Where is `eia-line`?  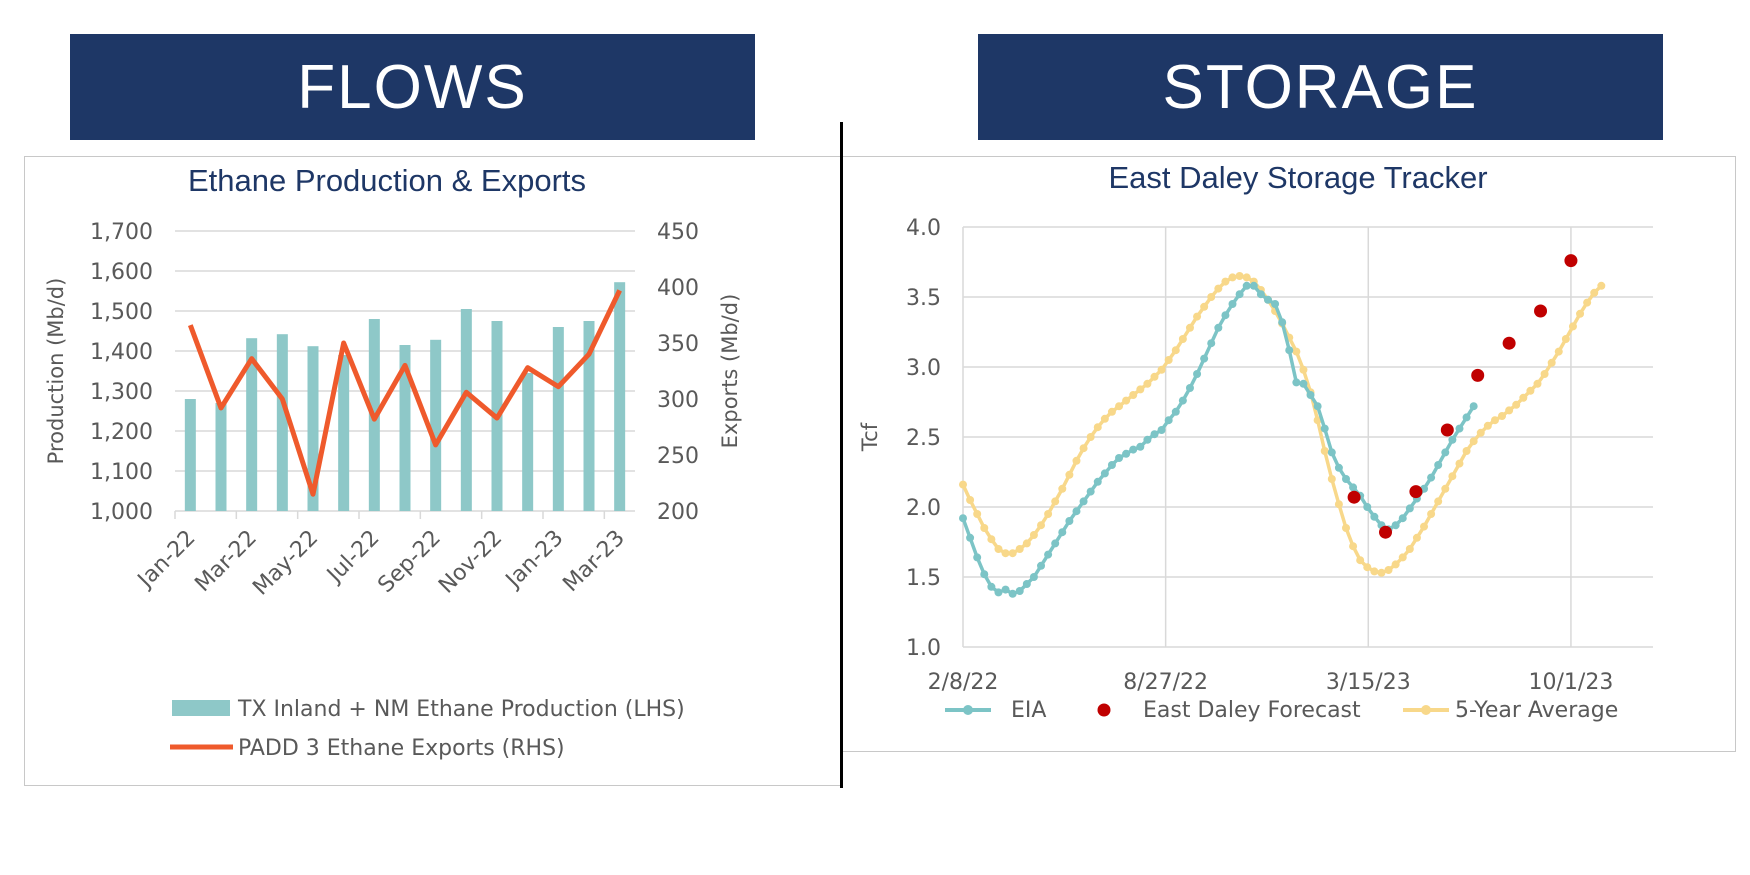
eia-line is located at coordinates (1218, 440).